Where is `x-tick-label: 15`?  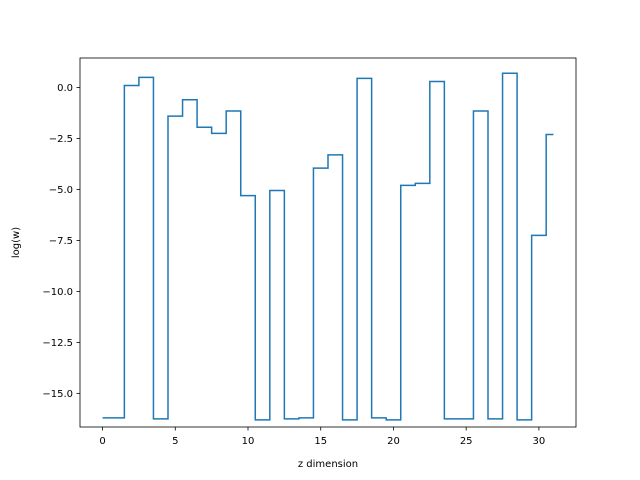 x-tick-label: 15 is located at coordinates (320, 441).